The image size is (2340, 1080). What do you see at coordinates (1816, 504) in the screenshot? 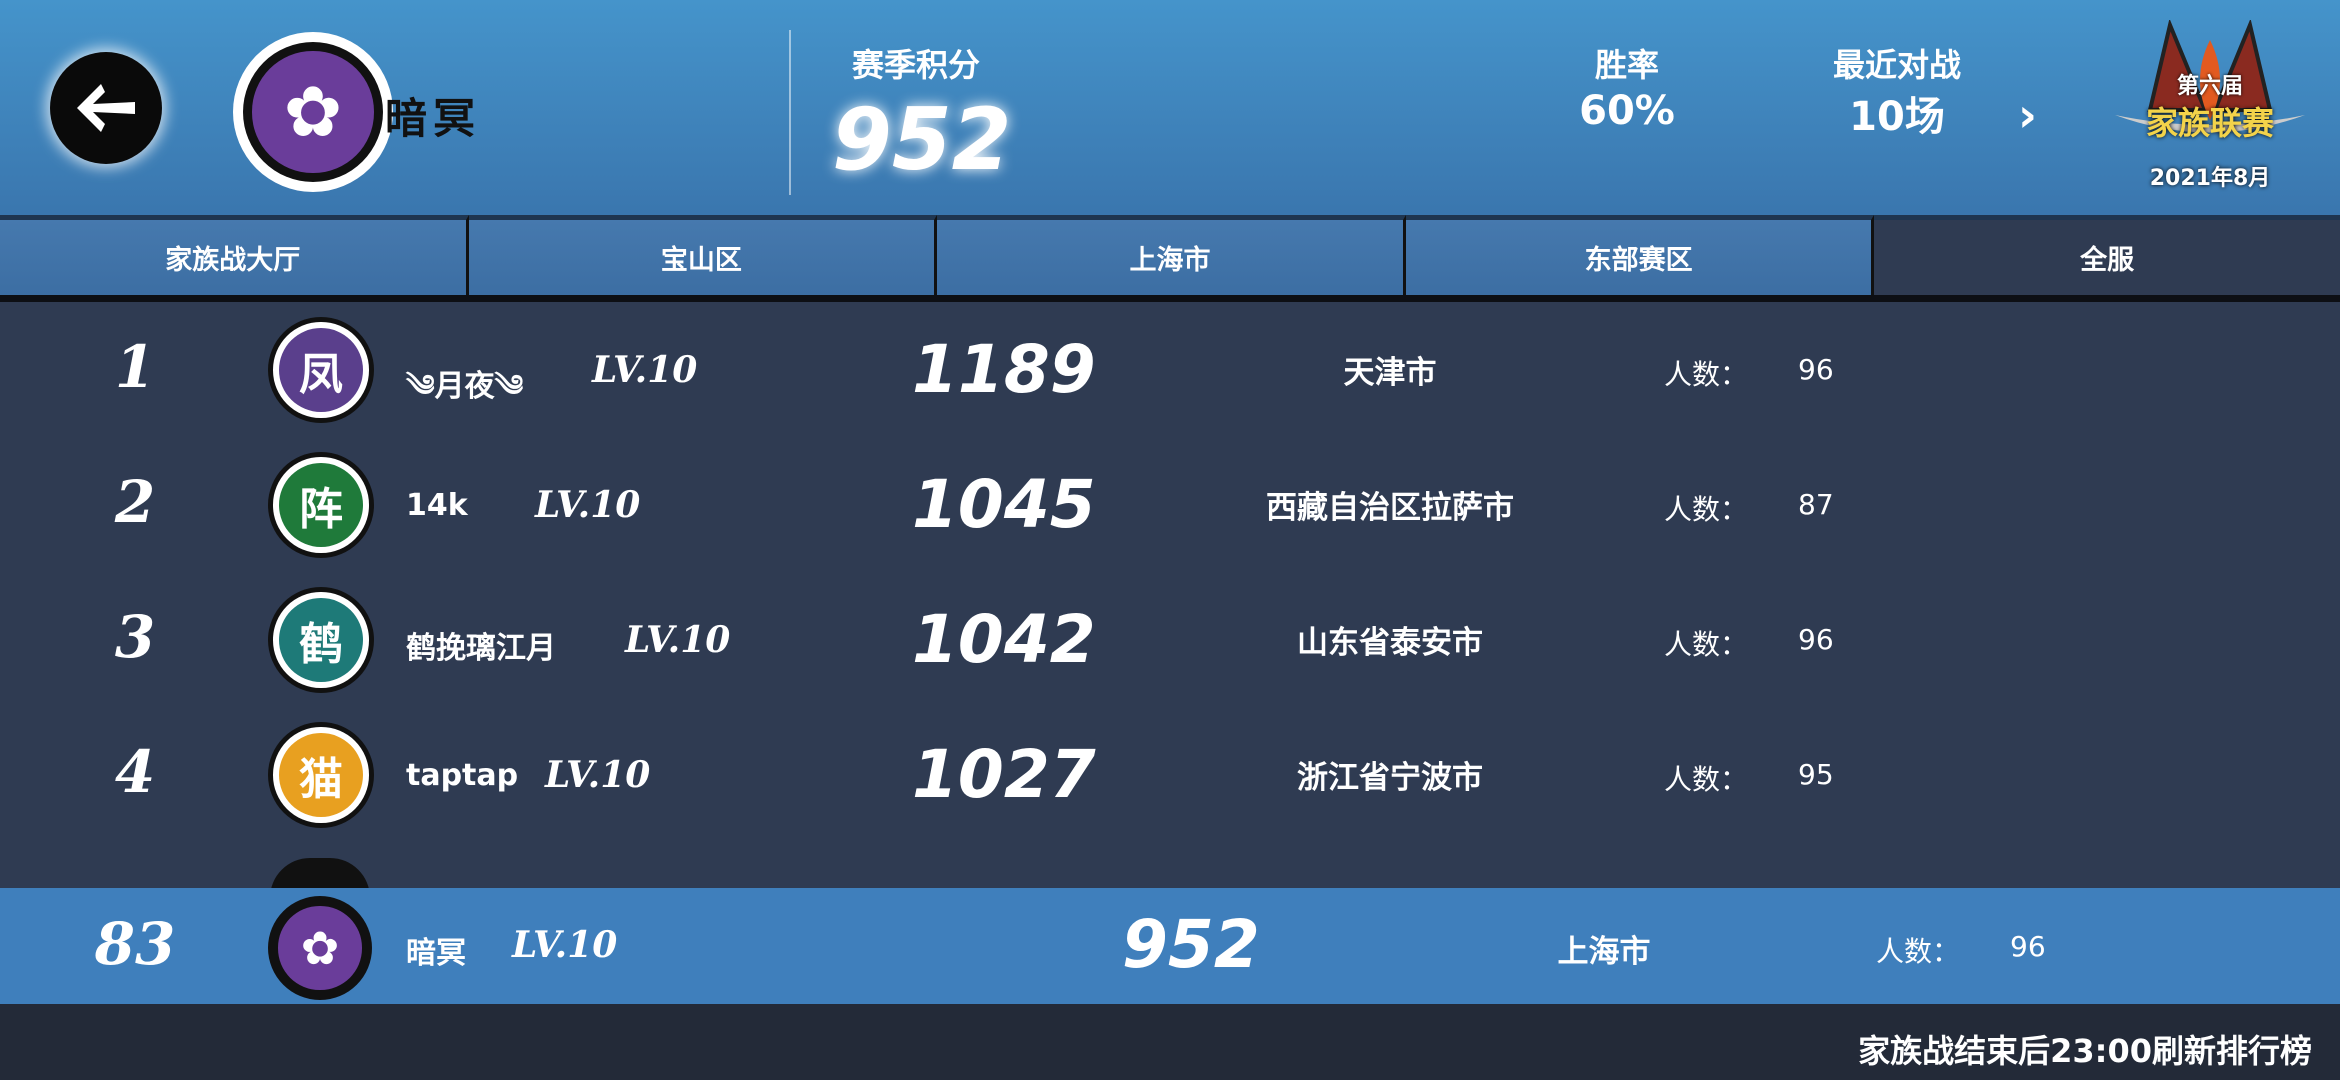
I see `member-count: 87` at bounding box center [1816, 504].